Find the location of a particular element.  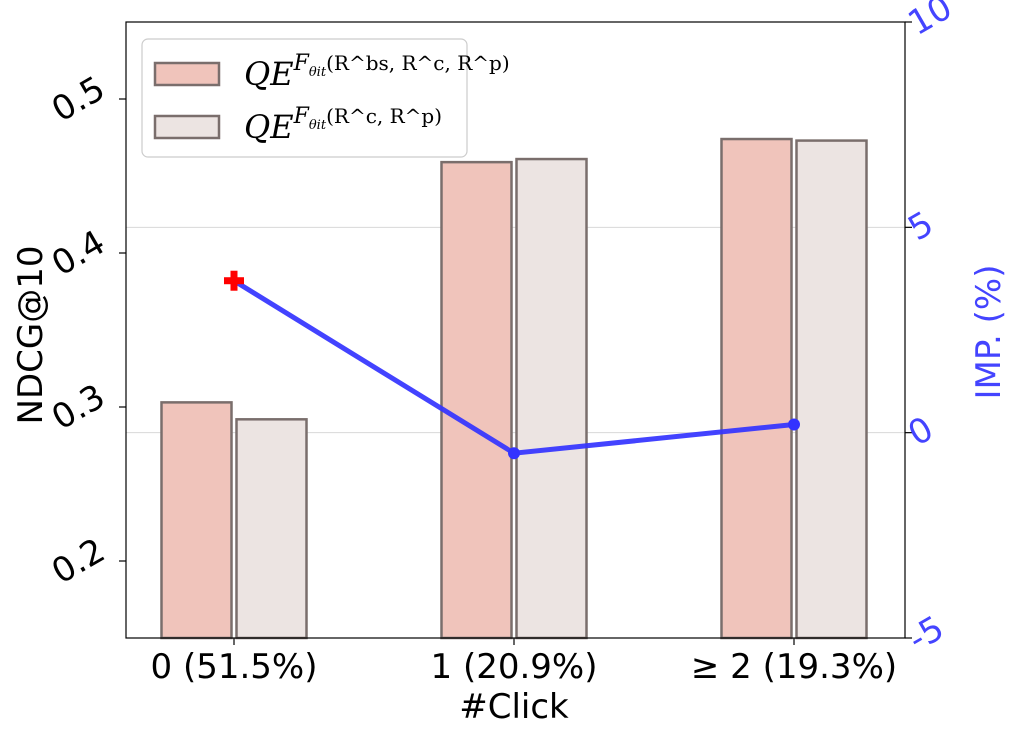

improvement-point-plus-marker is located at coordinates (234, 280).